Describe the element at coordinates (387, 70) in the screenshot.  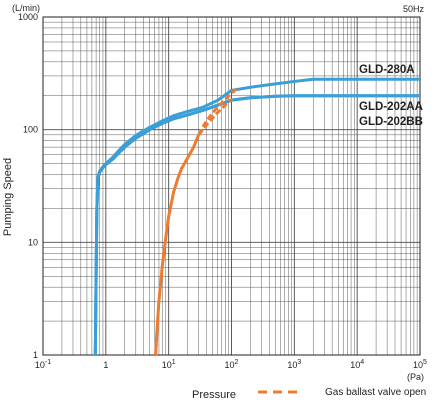
I see `series-label-gld-280a: GLD-280A` at that location.